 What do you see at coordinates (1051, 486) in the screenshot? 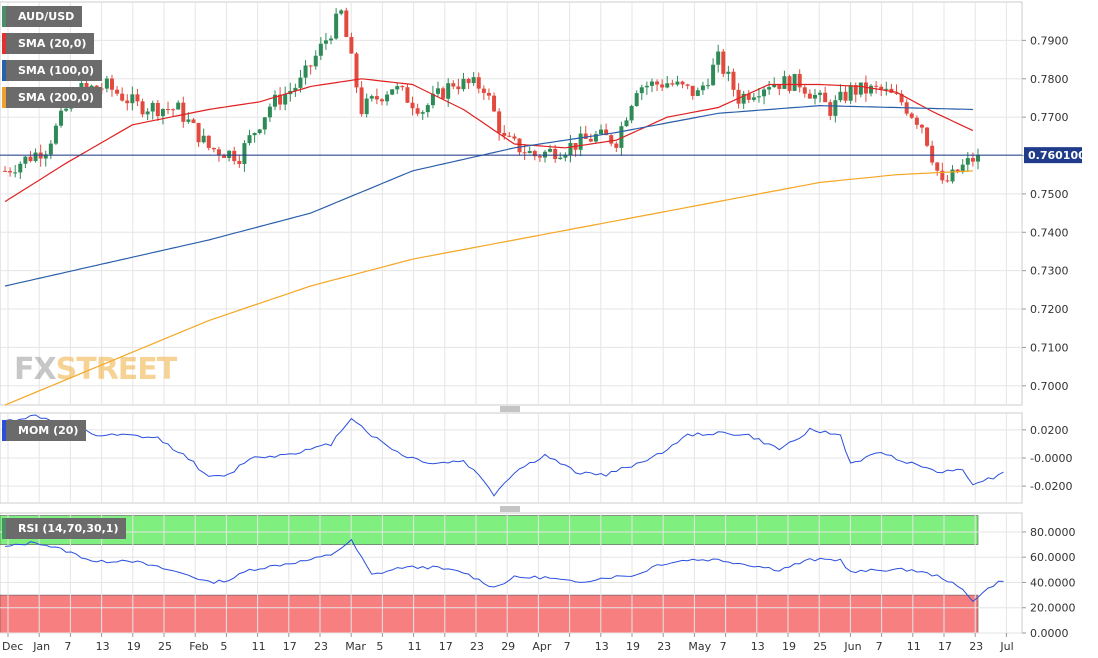
I see `y-tick-label: -0.0200` at bounding box center [1051, 486].